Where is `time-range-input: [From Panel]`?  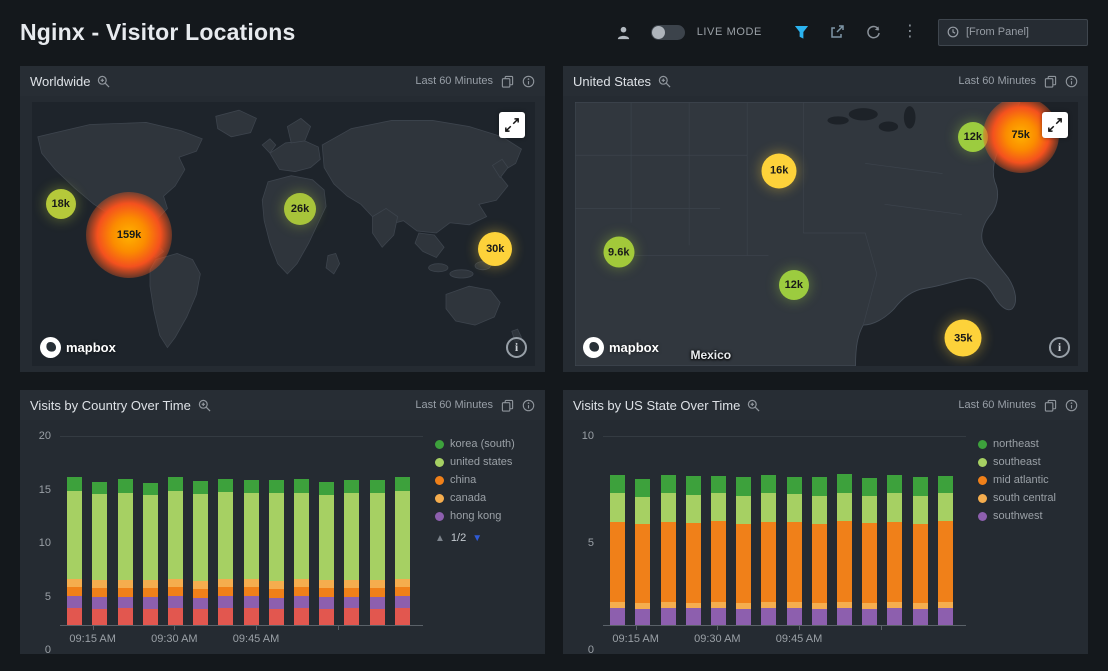 time-range-input: [From Panel] is located at coordinates (1013, 32).